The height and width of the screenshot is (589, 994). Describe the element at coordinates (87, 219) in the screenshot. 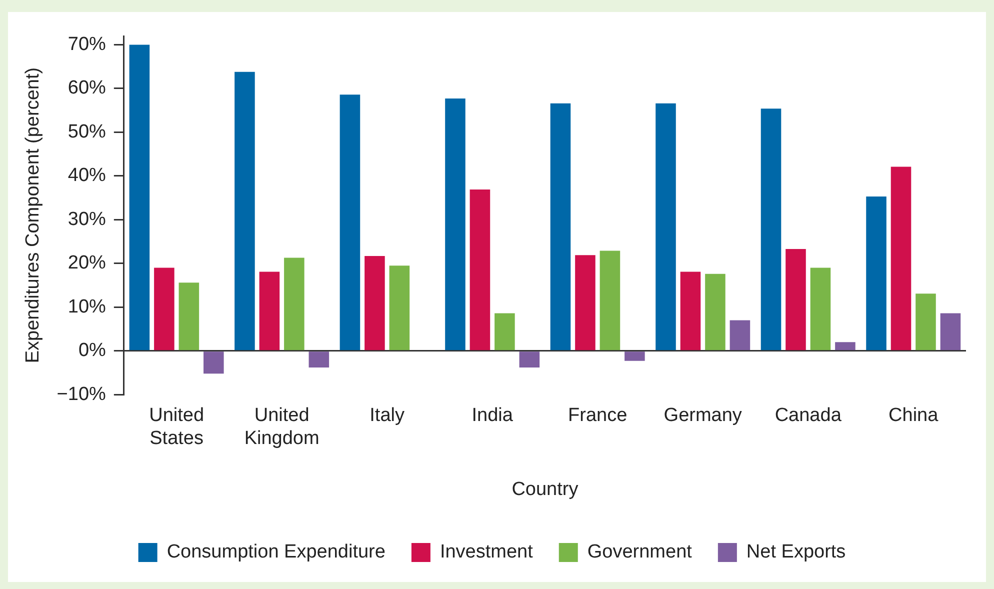

I see `y-tick-label: 30%` at that location.